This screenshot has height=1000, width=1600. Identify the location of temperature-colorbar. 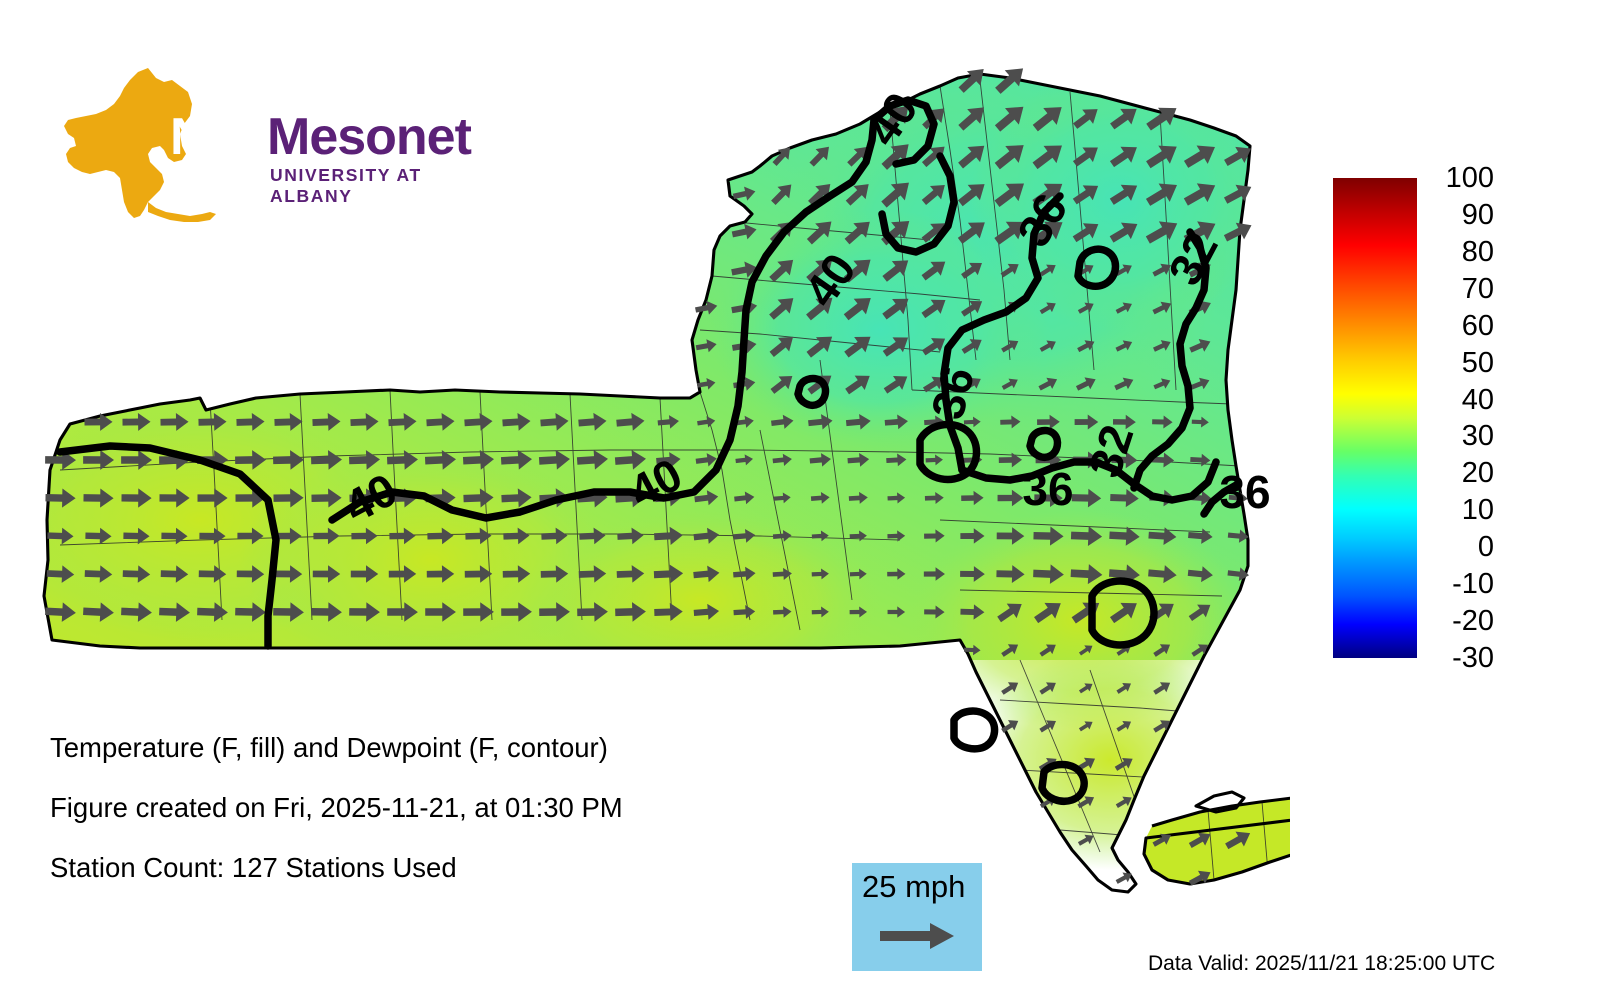
(1375, 418).